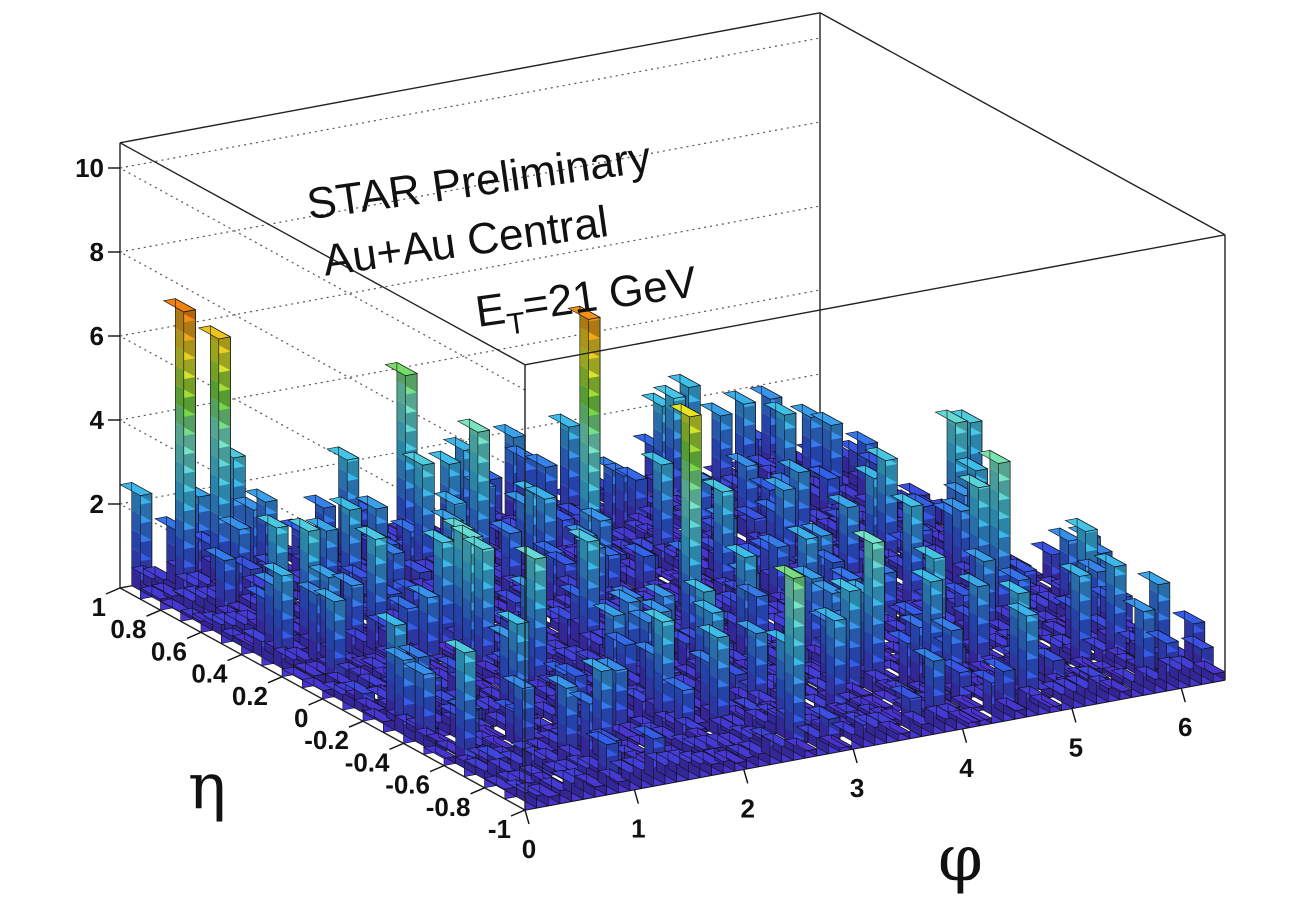  I want to click on x-tick-label: 2, so click(748, 808).